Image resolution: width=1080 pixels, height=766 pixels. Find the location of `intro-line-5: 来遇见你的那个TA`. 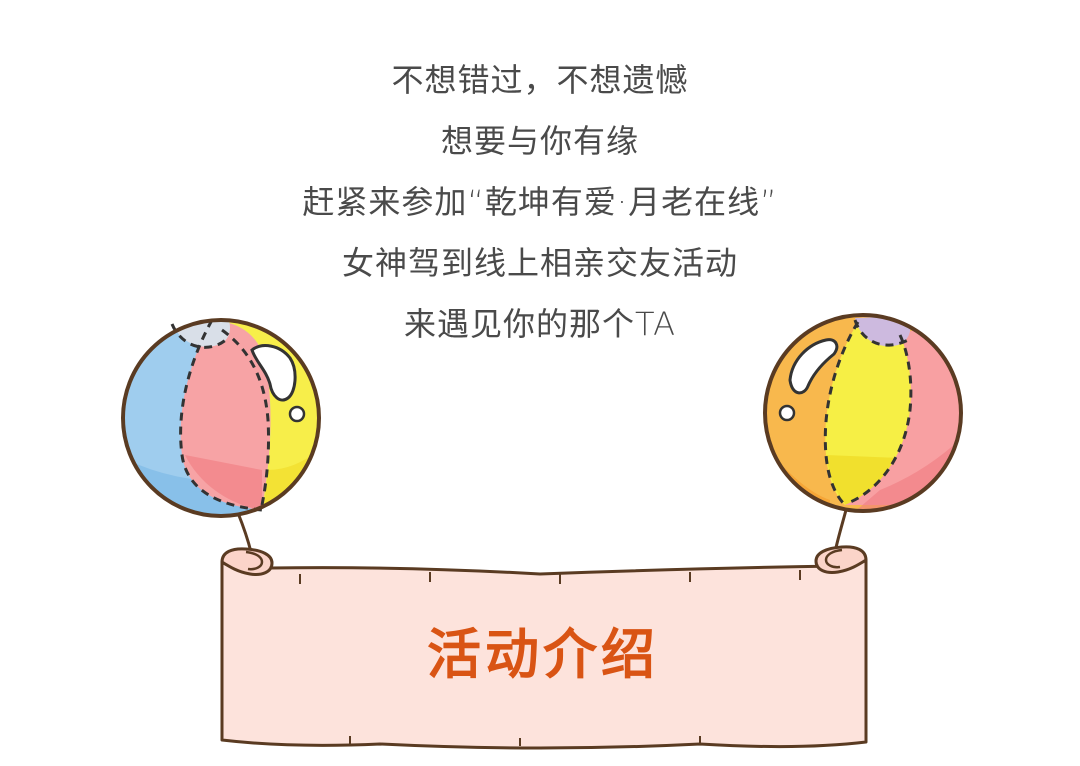

intro-line-5: 来遇见你的那个TA is located at coordinates (540, 324).